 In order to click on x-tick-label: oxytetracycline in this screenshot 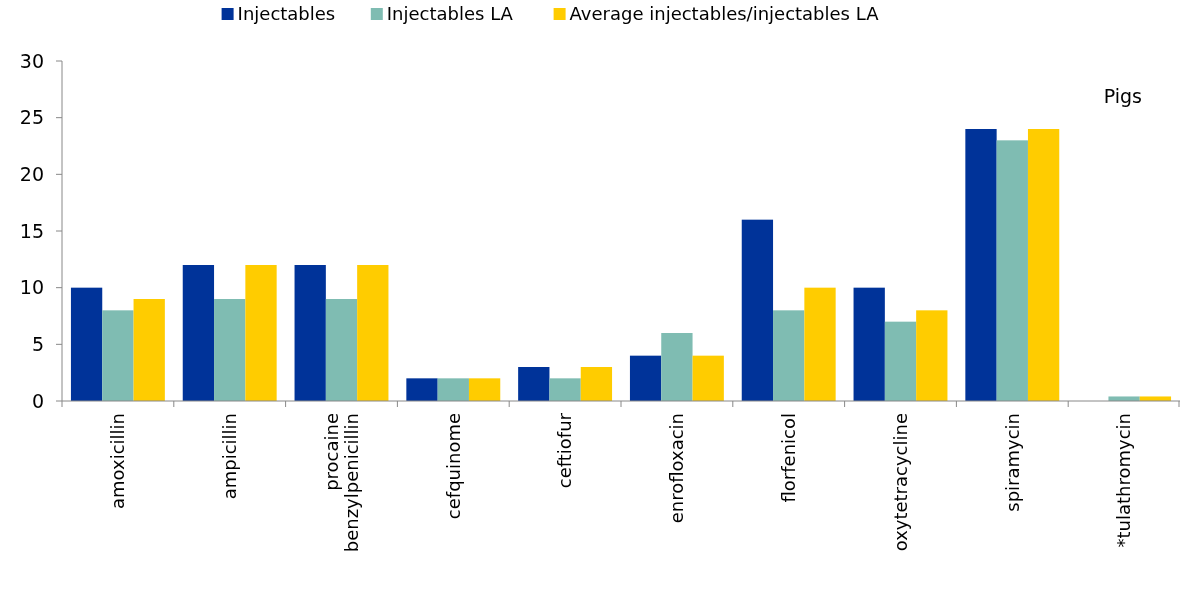, I will do `click(900, 482)`.